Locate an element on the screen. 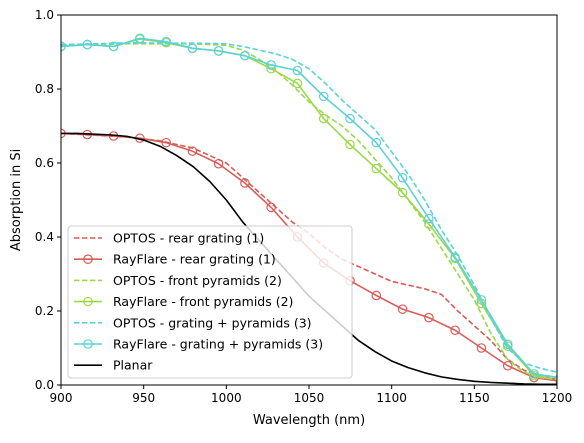 This screenshot has height=443, width=584. x-tick-label: 900 is located at coordinates (61, 398).